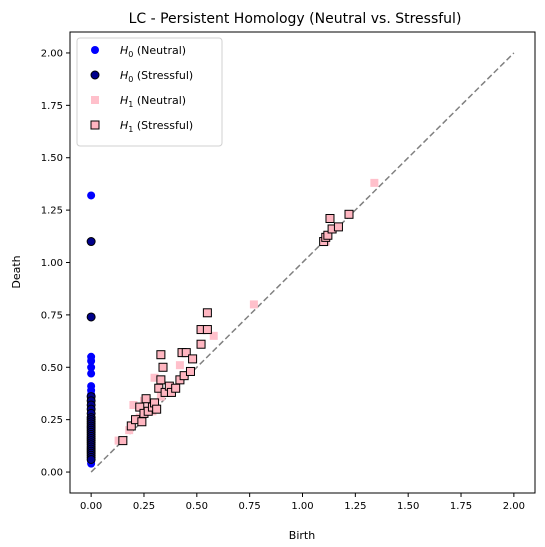  What do you see at coordinates (52, 158) in the screenshot?
I see `y-tick-label: 1.50` at bounding box center [52, 158].